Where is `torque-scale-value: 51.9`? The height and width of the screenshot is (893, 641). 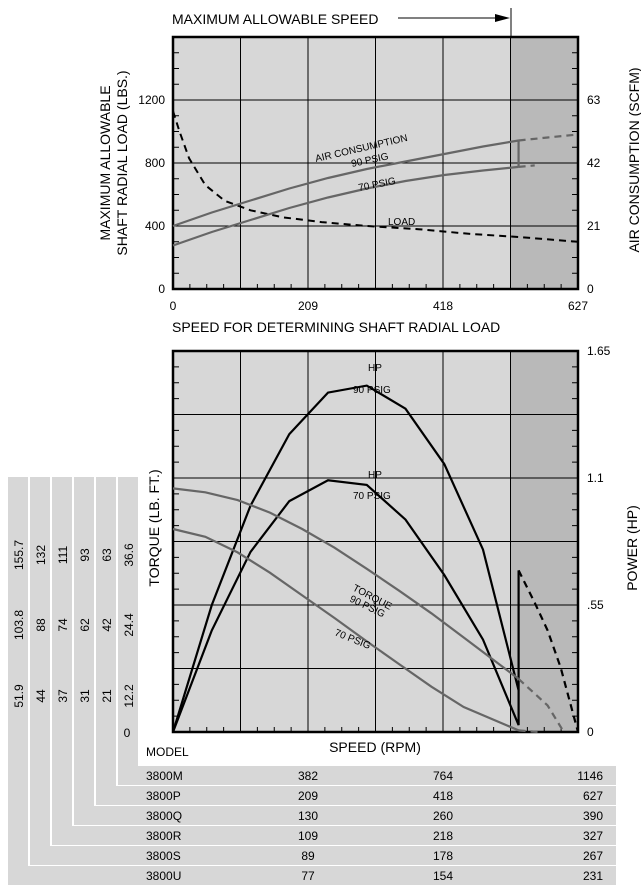 torque-scale-value: 51.9 is located at coordinates (19, 696).